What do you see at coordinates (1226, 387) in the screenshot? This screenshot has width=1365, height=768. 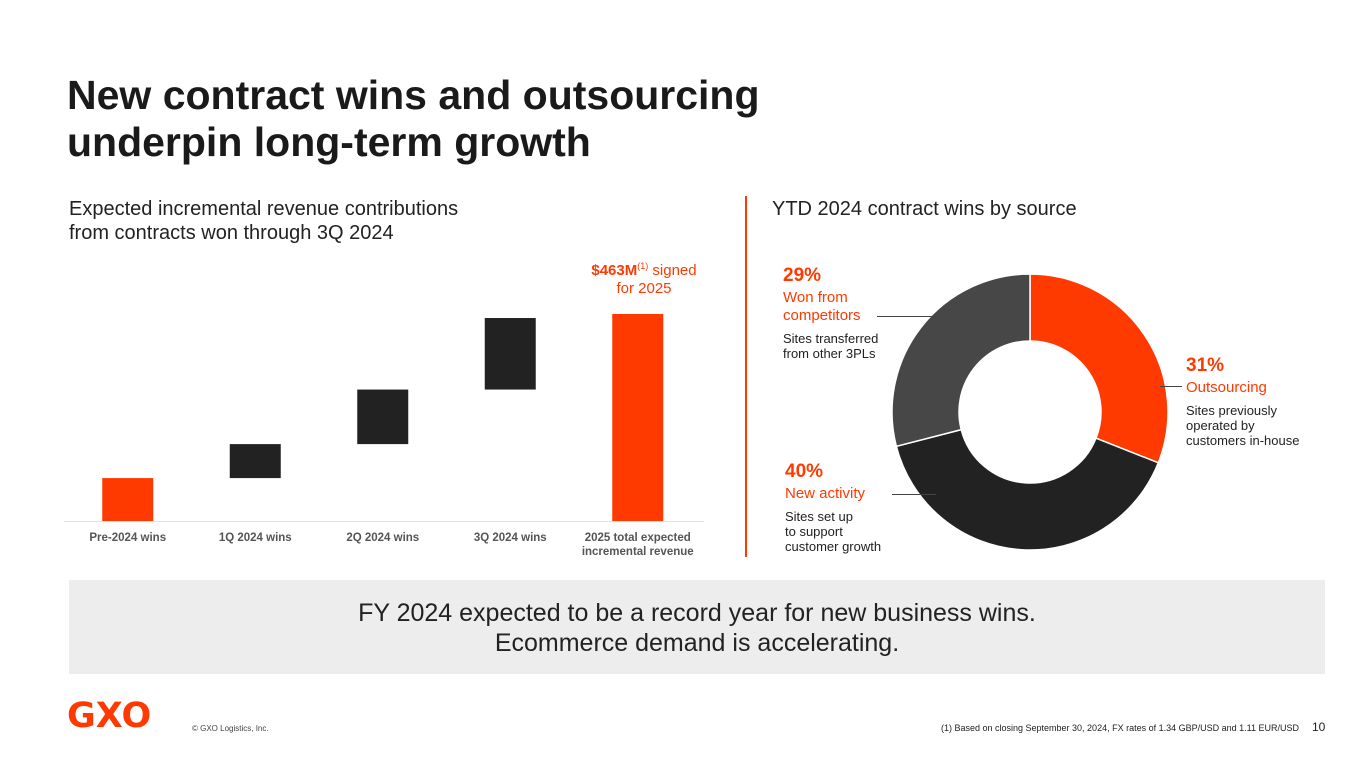 I see `outsourcing-name: Outsourcing` at bounding box center [1226, 387].